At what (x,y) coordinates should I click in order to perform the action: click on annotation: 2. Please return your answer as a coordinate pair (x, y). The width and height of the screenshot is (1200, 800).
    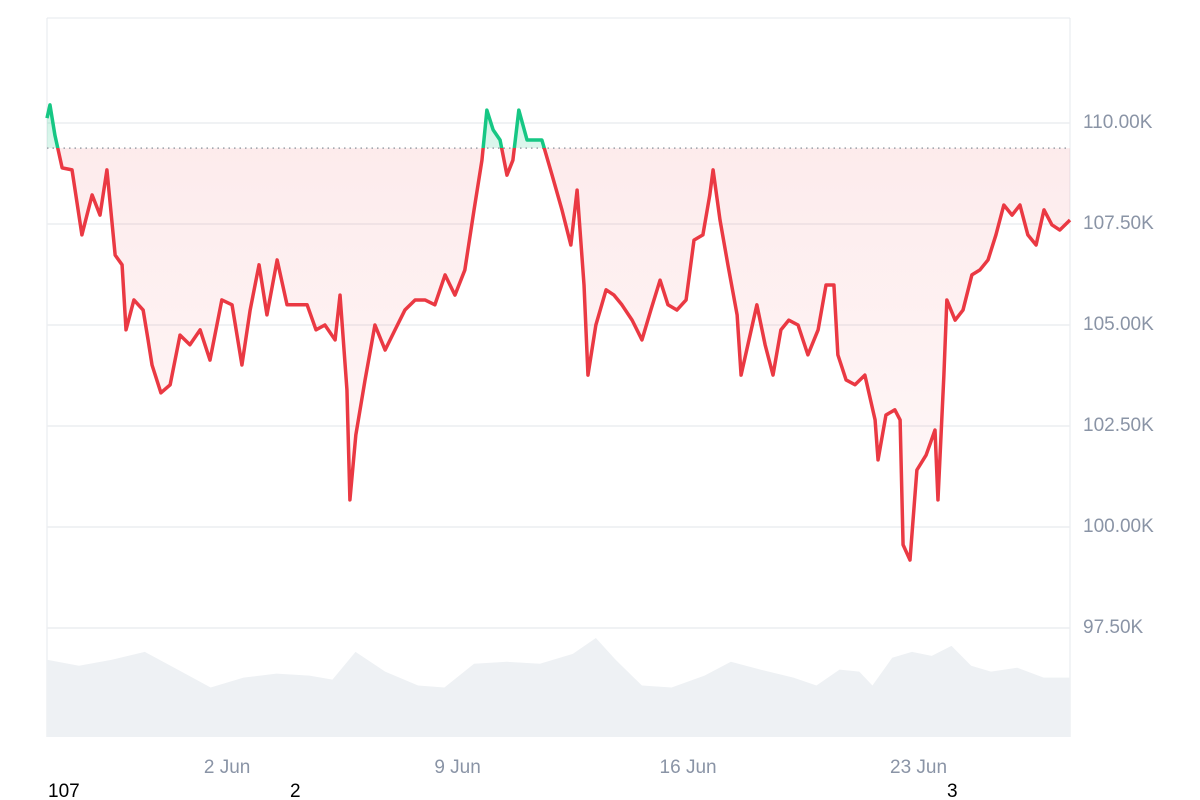
    Looking at the image, I should click on (295, 790).